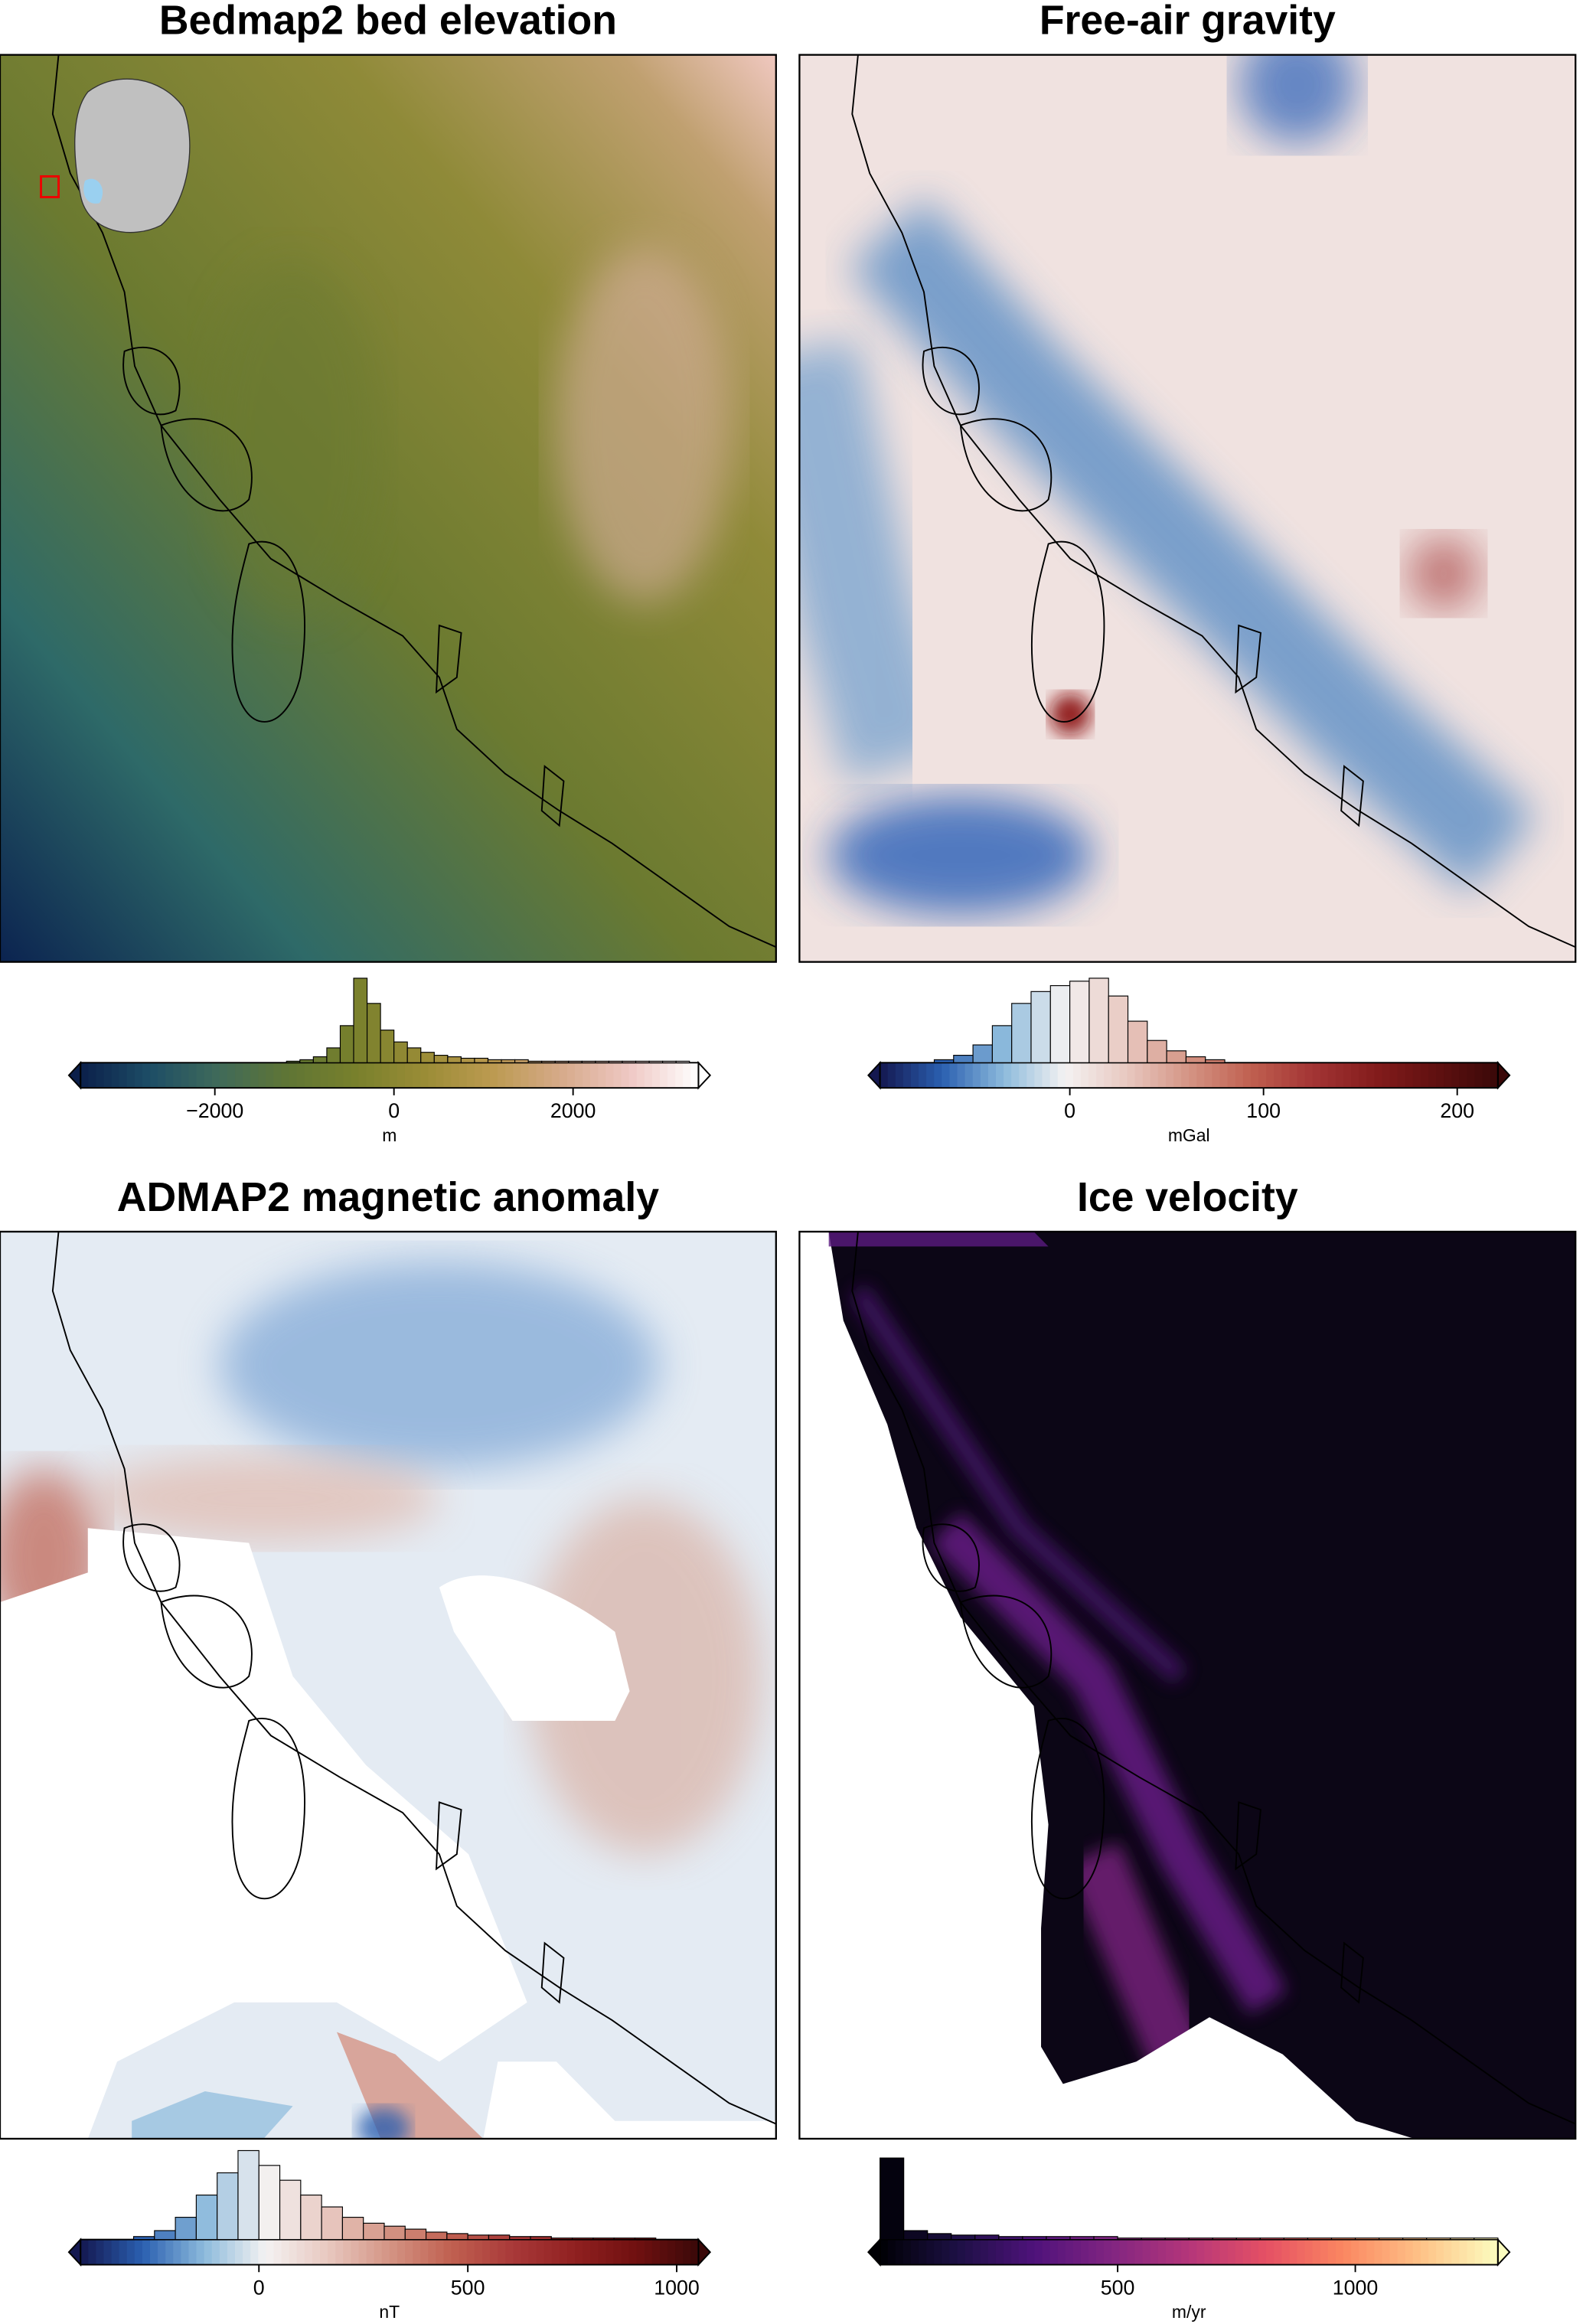  What do you see at coordinates (1118, 2287) in the screenshot?
I see `colorbar-tick-label: 500` at bounding box center [1118, 2287].